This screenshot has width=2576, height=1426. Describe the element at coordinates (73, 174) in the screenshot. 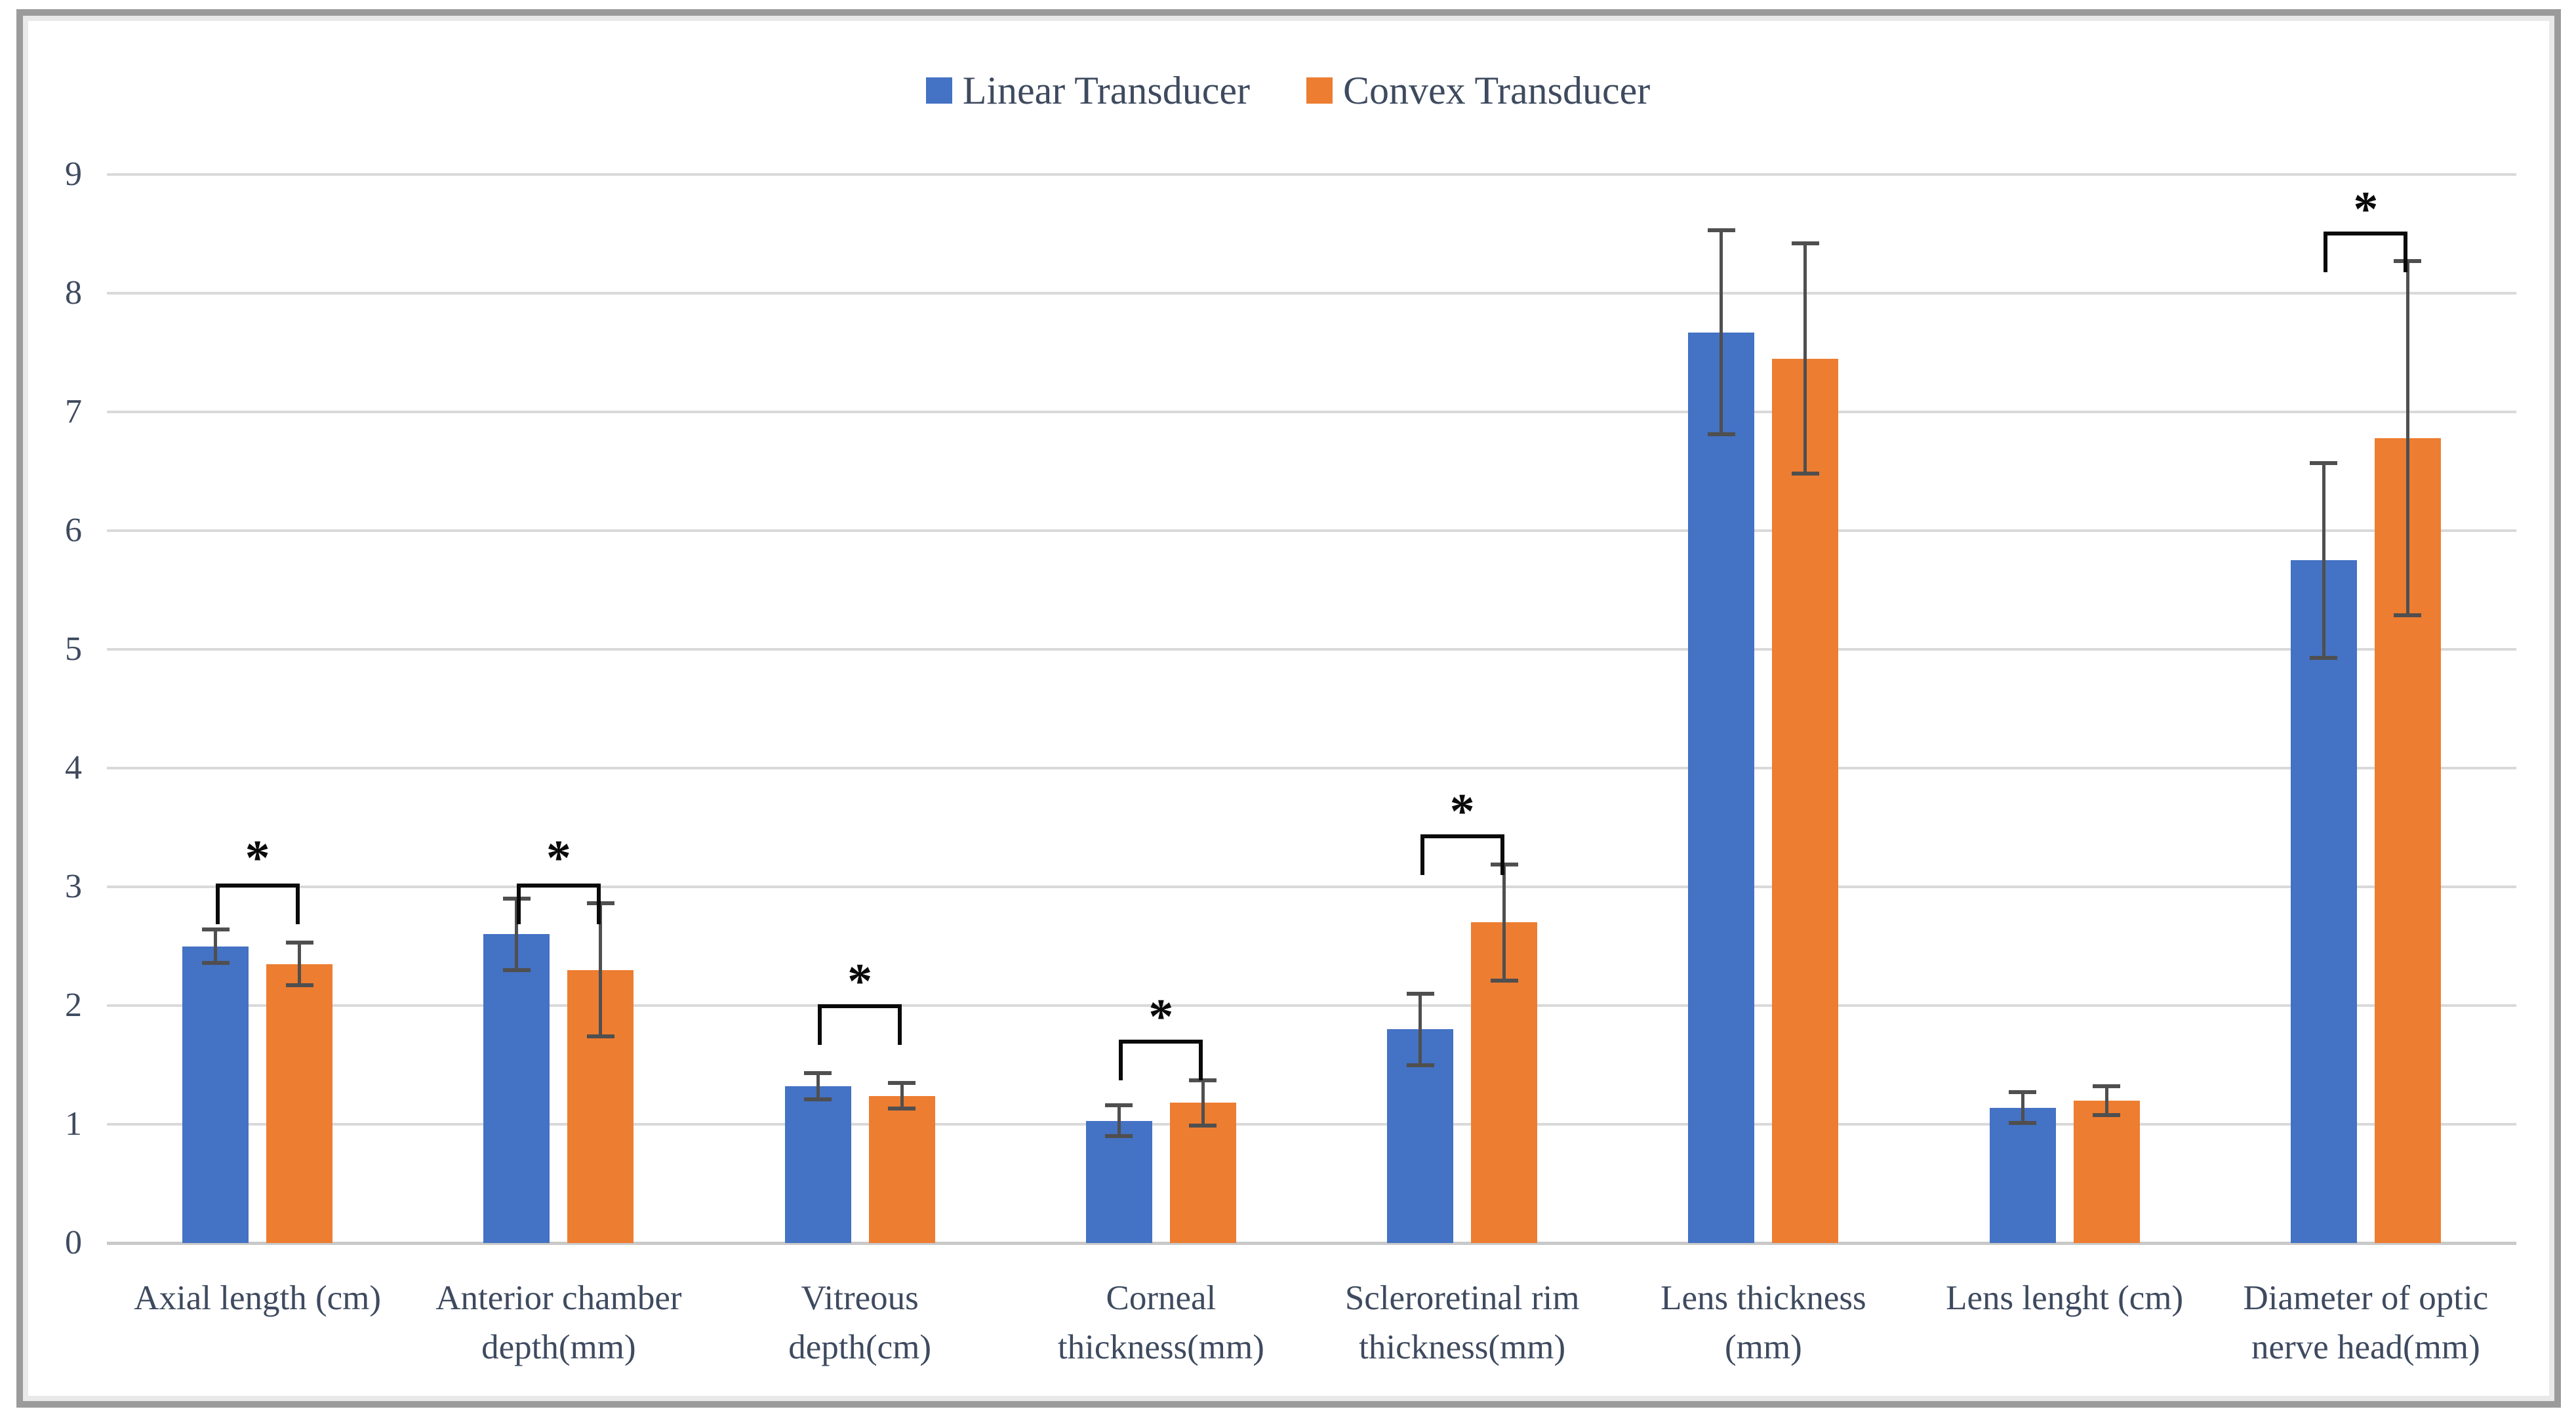

I see `y-axis-tick-label: 9` at that location.